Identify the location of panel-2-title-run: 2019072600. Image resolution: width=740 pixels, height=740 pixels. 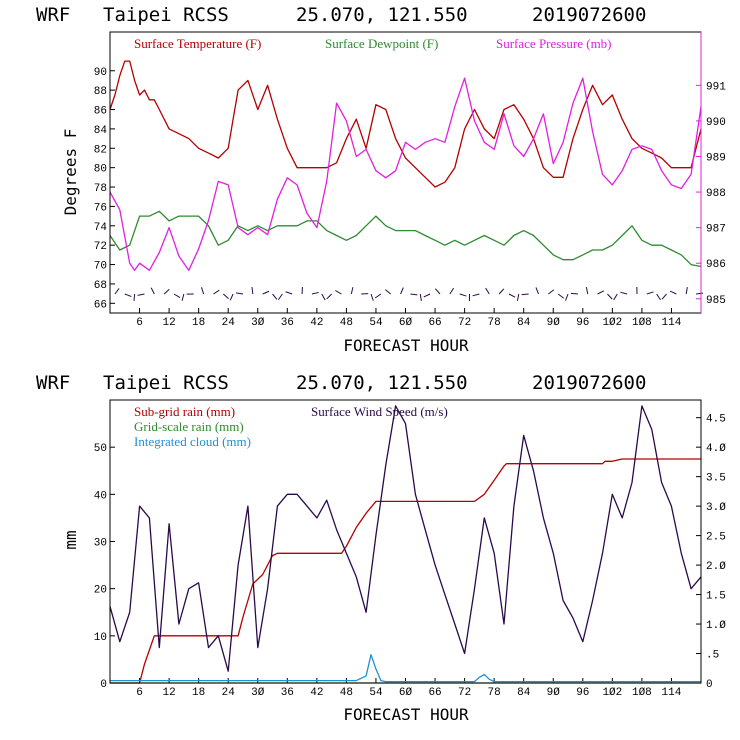
(589, 383).